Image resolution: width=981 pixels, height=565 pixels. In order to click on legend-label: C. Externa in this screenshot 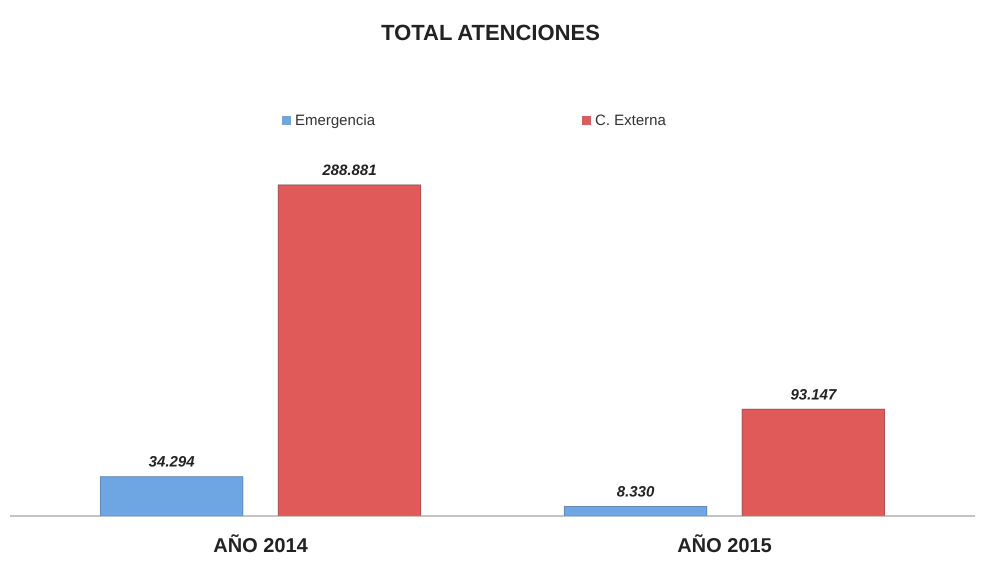, I will do `click(631, 120)`.